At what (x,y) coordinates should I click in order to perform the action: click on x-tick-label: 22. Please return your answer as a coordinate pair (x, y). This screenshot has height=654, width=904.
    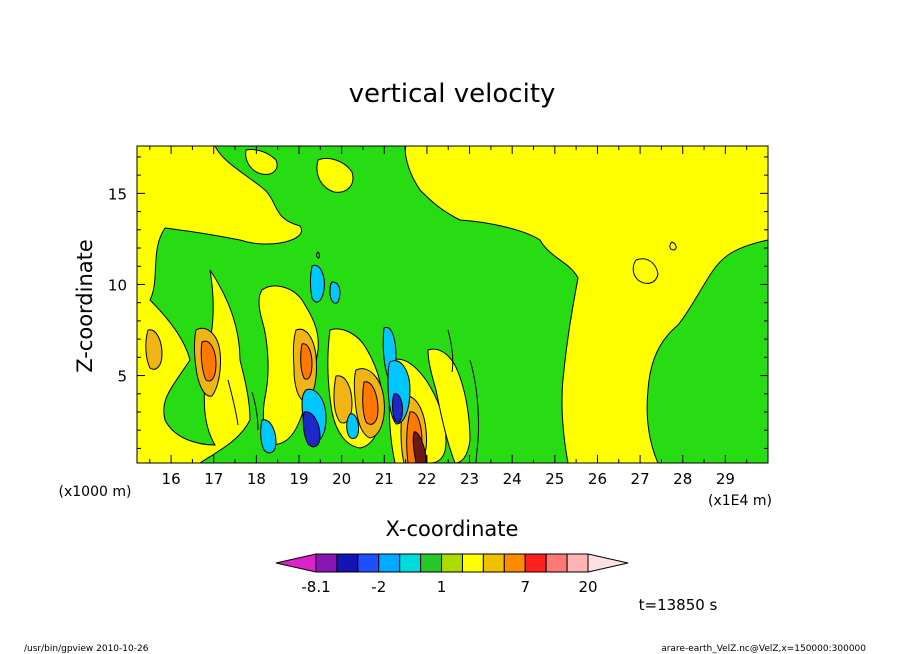
    Looking at the image, I should click on (426, 479).